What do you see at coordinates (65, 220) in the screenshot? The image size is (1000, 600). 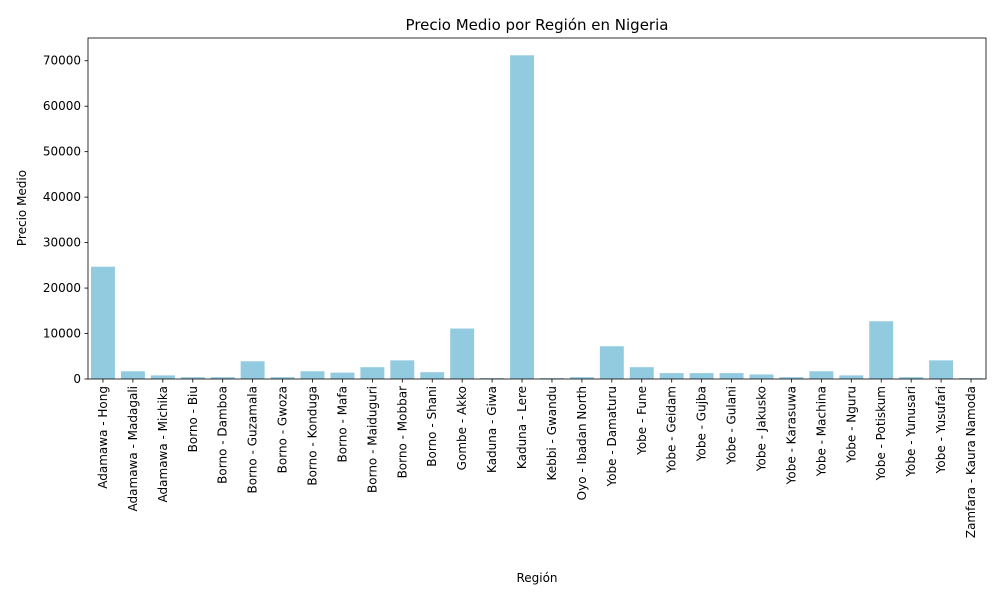 I see `y-axis: 0 10000 20000 30000 40000 50000 60000 70000` at bounding box center [65, 220].